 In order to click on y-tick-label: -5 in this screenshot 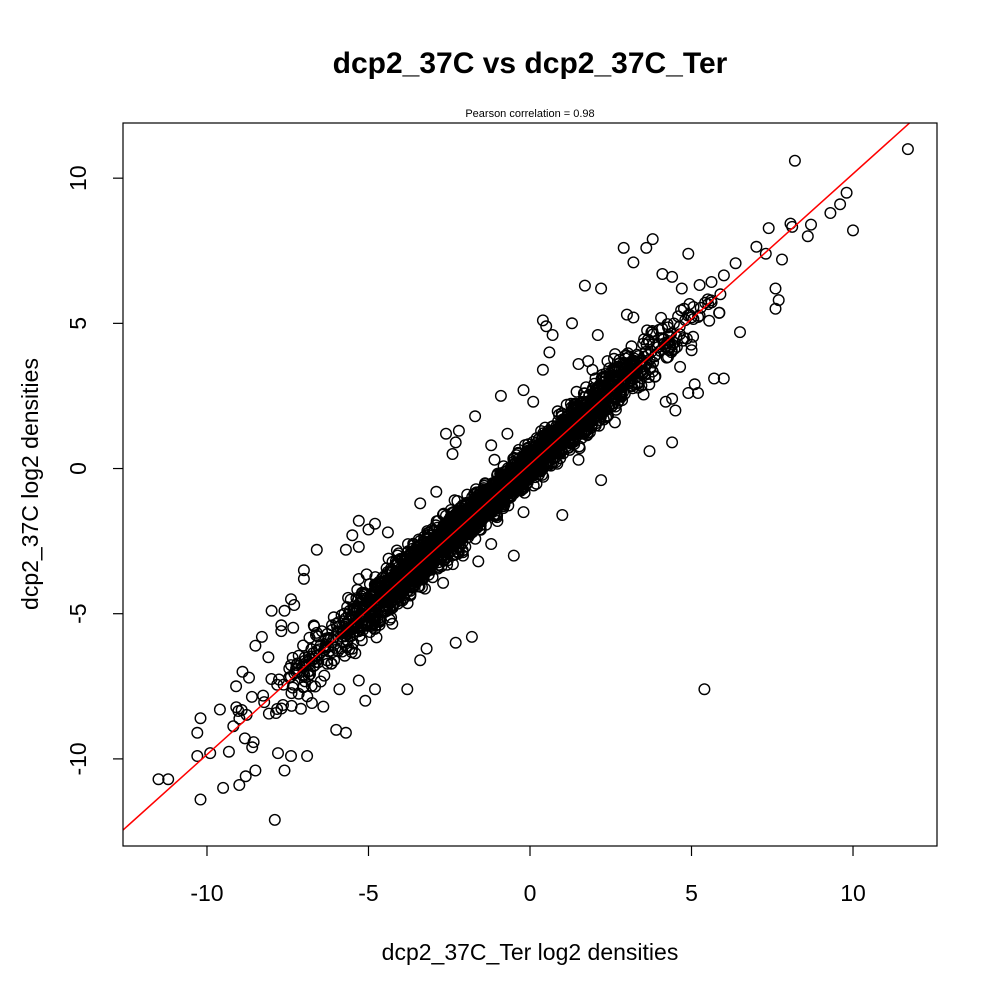, I will do `click(78, 613)`.